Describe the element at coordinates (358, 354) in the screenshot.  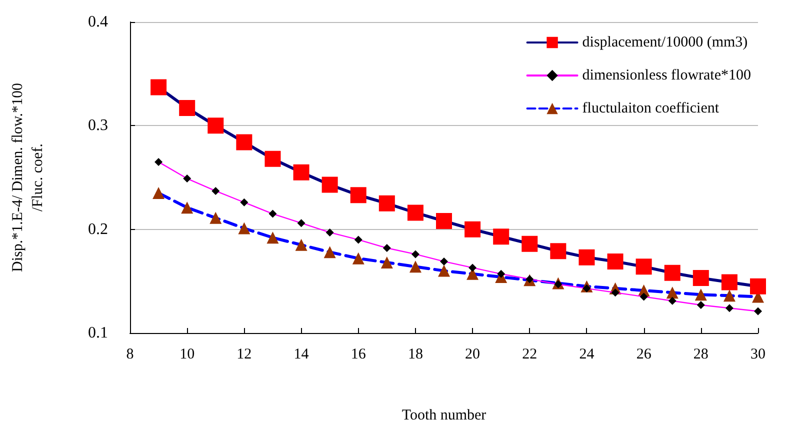
I see `x-tick-label: 16` at that location.